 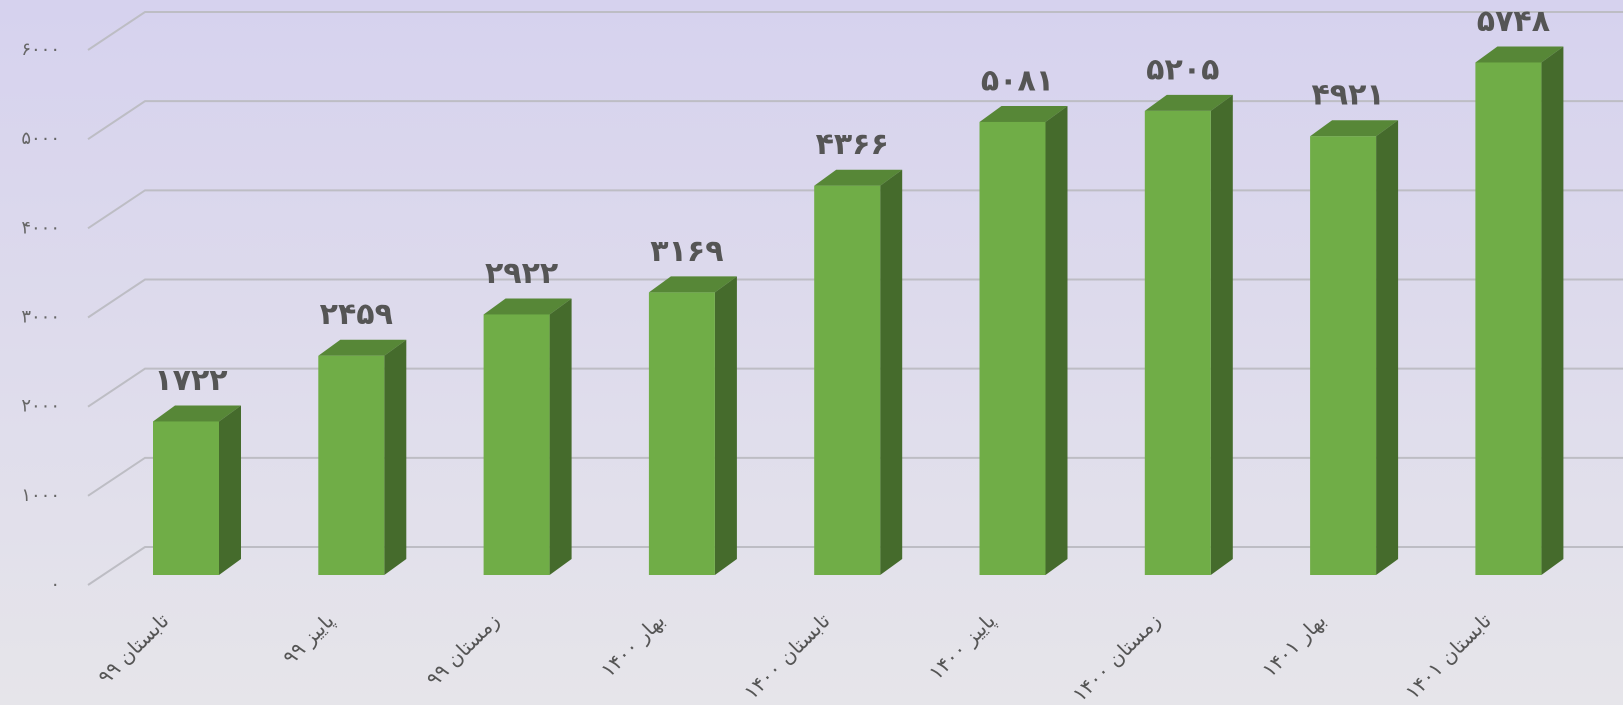 What do you see at coordinates (40, 227) in the screenshot?
I see `y-tick-label: ۴۰۰۰` at bounding box center [40, 227].